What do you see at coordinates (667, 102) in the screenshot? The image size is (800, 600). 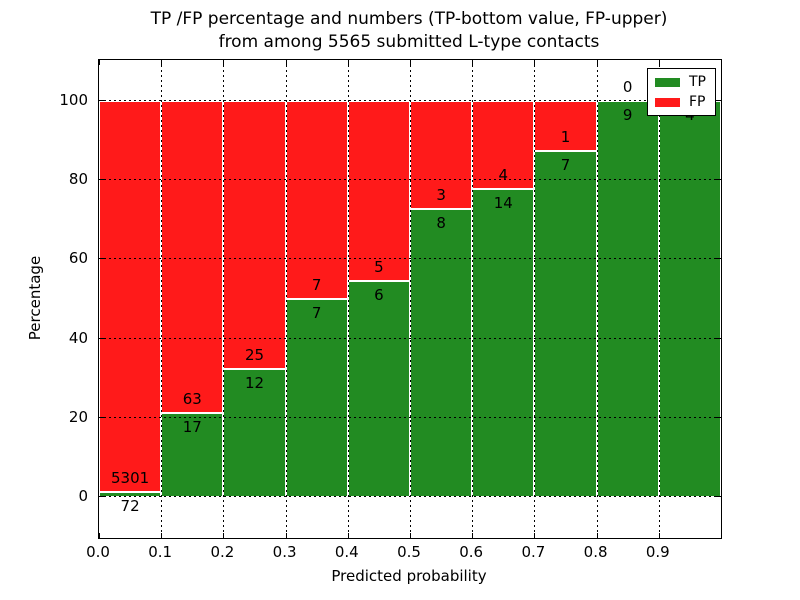 I see `fp-color-swatch` at bounding box center [667, 102].